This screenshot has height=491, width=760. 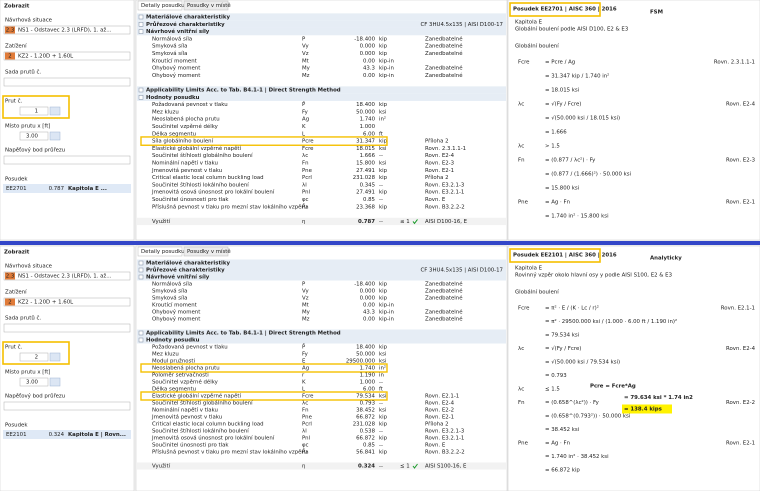 What do you see at coordinates (361, 362) in the screenshot?
I see `row-value: 29500.000` at bounding box center [361, 362].